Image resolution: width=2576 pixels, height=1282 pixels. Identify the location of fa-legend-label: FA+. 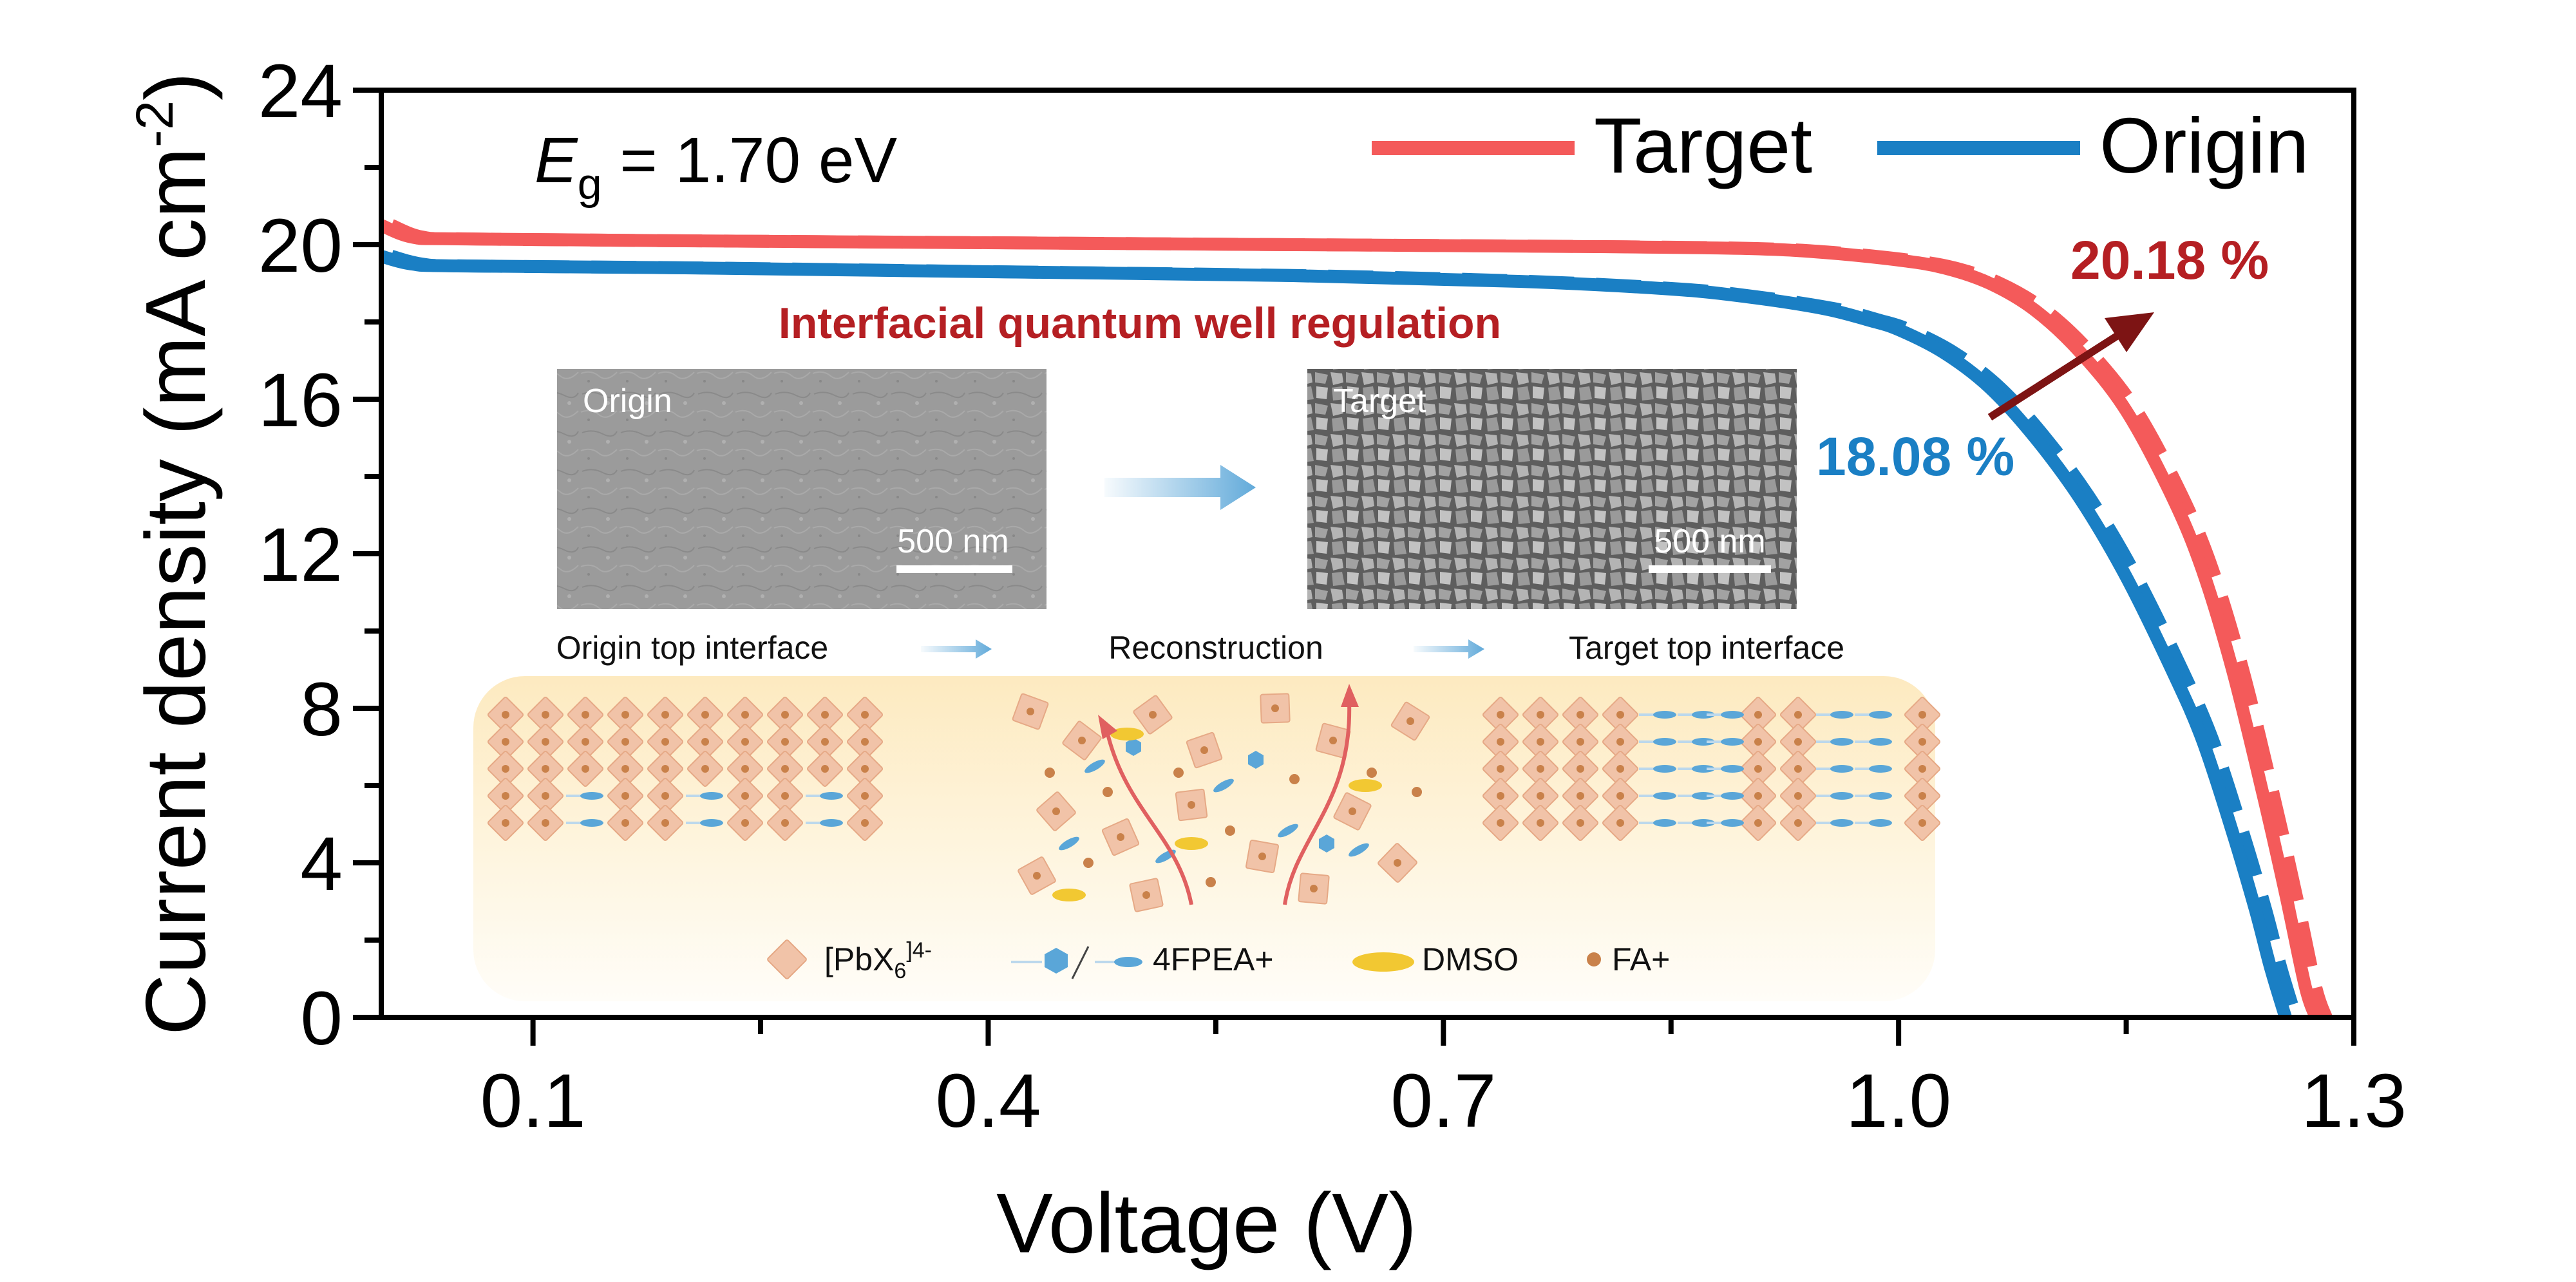
(1641, 959).